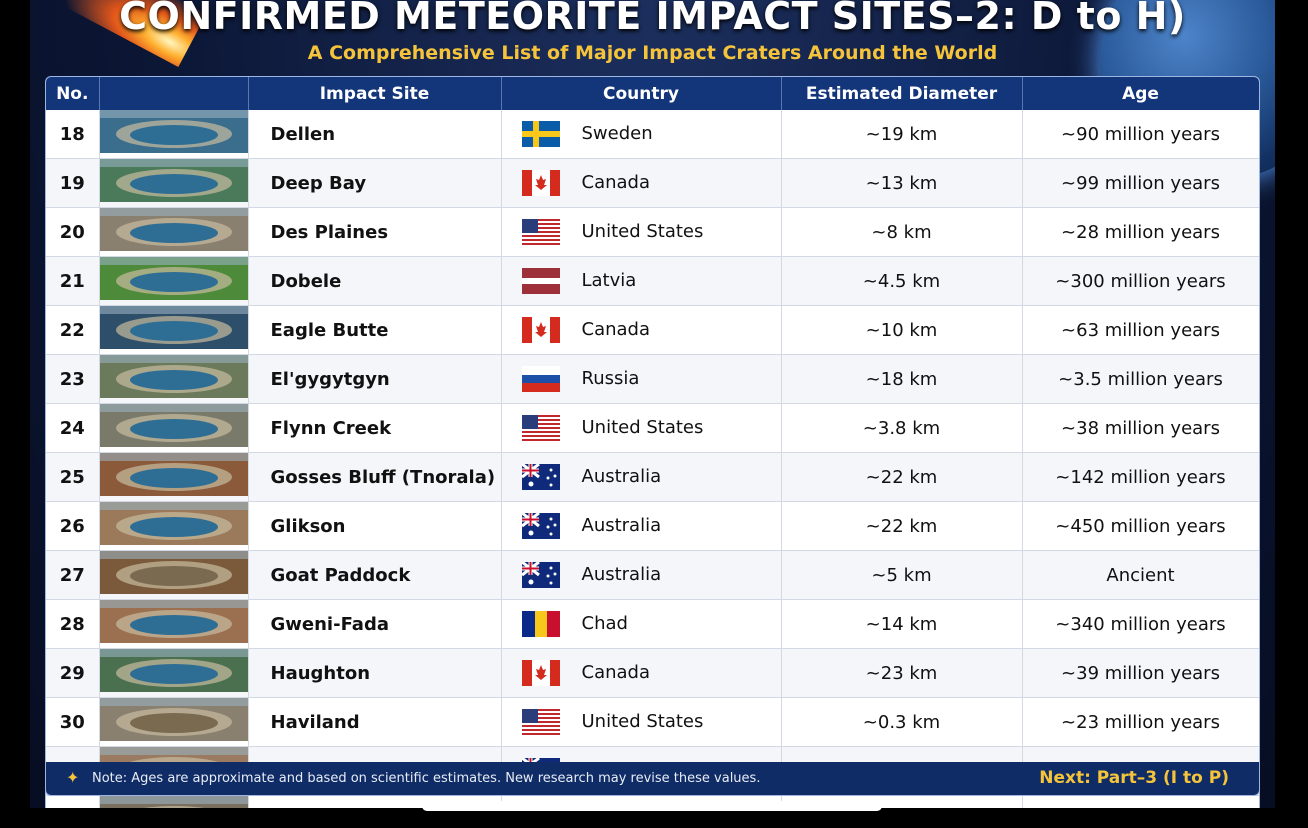 The height and width of the screenshot is (828, 1308). I want to click on diameter: ~10 km, so click(902, 330).